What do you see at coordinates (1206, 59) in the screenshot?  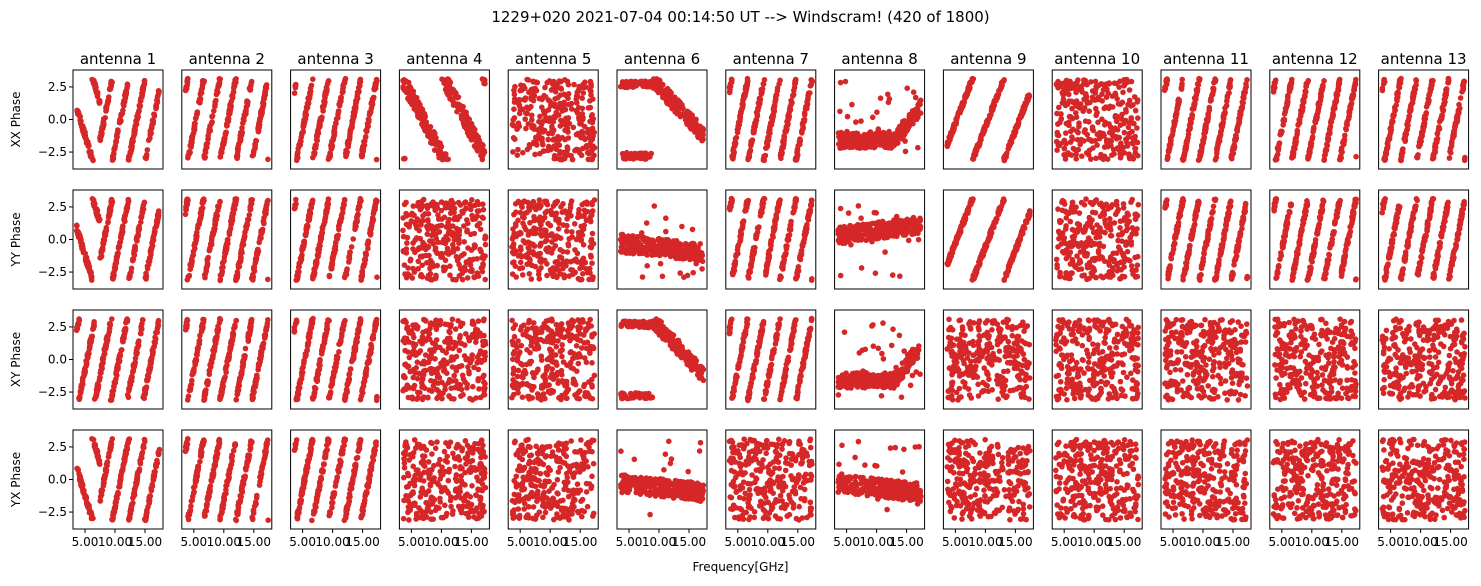 I see `subplot-title: antenna 11` at bounding box center [1206, 59].